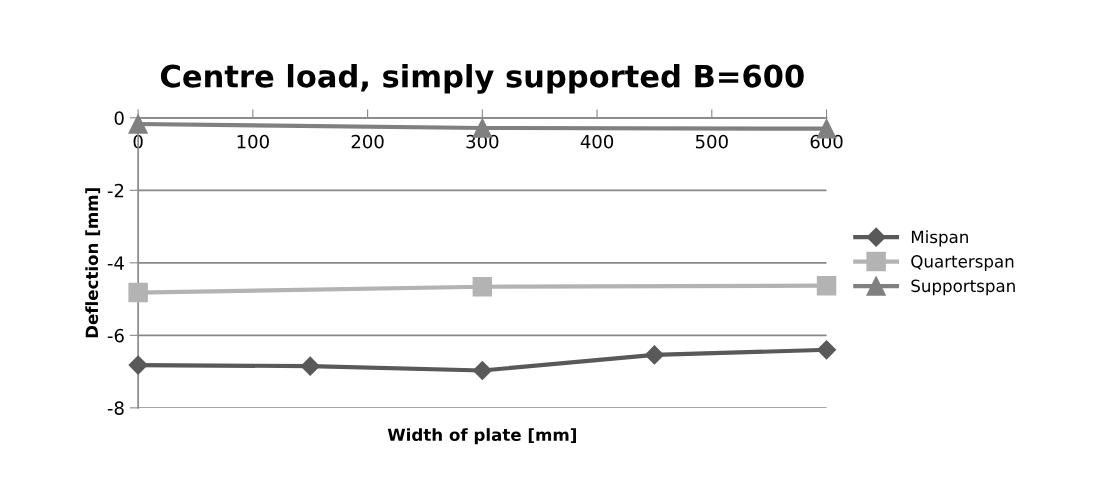 The image size is (1105, 477). I want to click on legend-label: Supportspan, so click(963, 287).